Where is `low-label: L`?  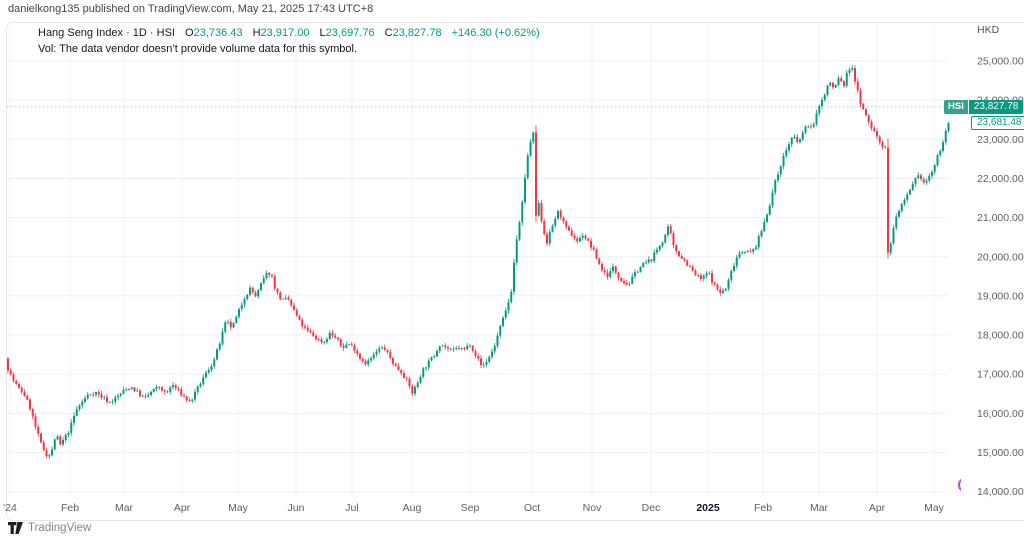
low-label: L is located at coordinates (322, 33).